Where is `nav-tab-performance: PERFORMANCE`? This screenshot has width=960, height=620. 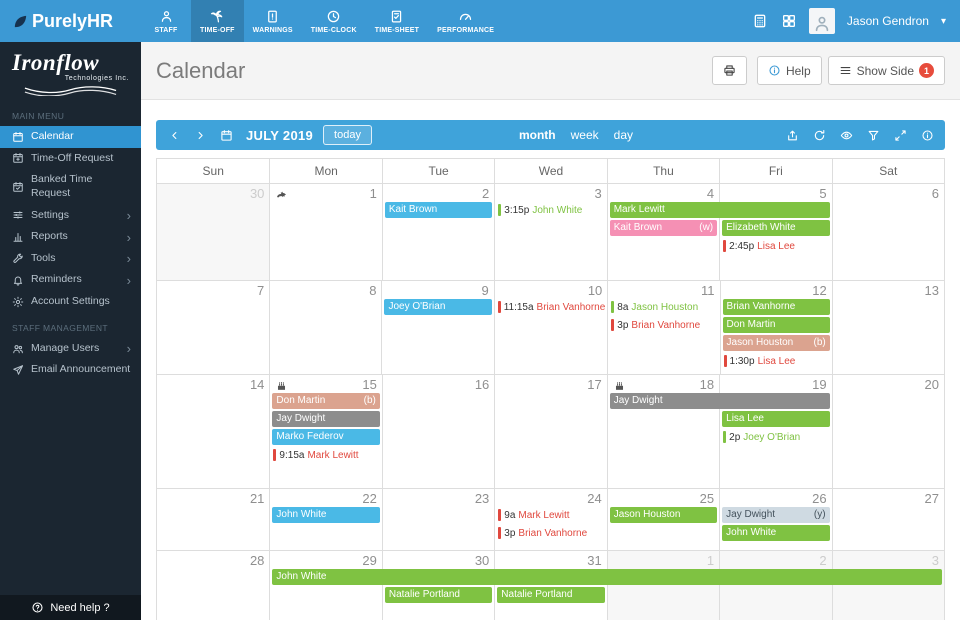 nav-tab-performance: PERFORMANCE is located at coordinates (465, 21).